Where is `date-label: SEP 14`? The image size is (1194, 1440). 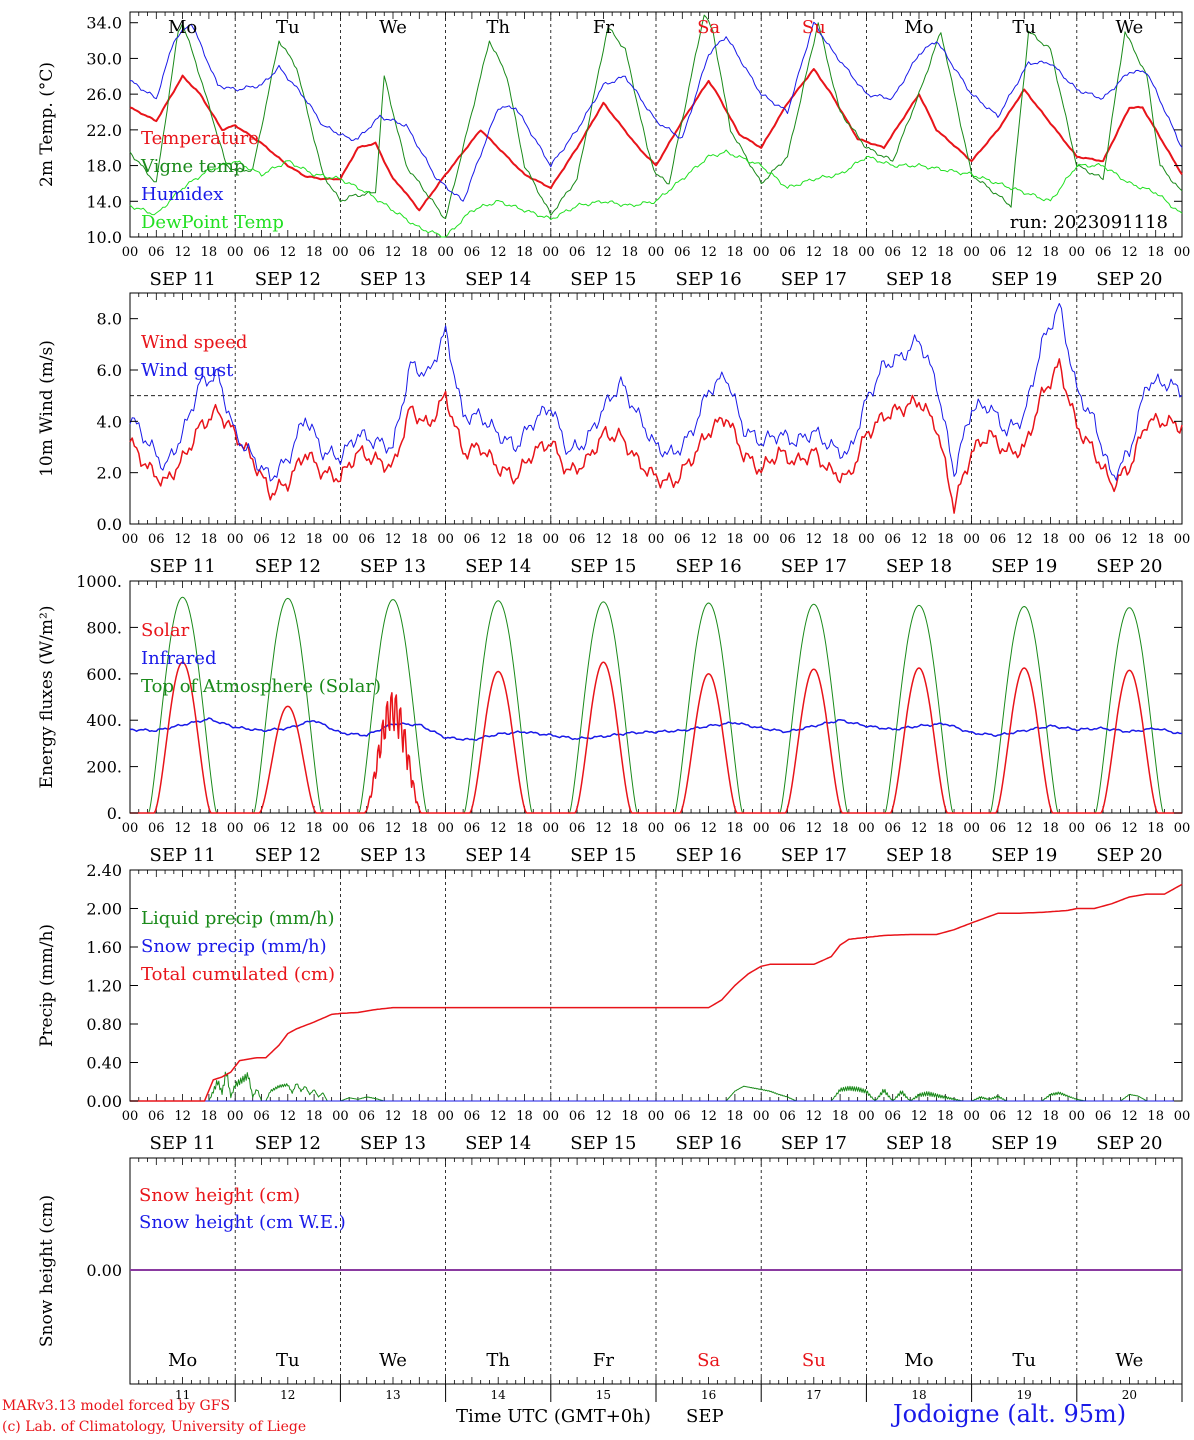
date-label: SEP 14 is located at coordinates (498, 279).